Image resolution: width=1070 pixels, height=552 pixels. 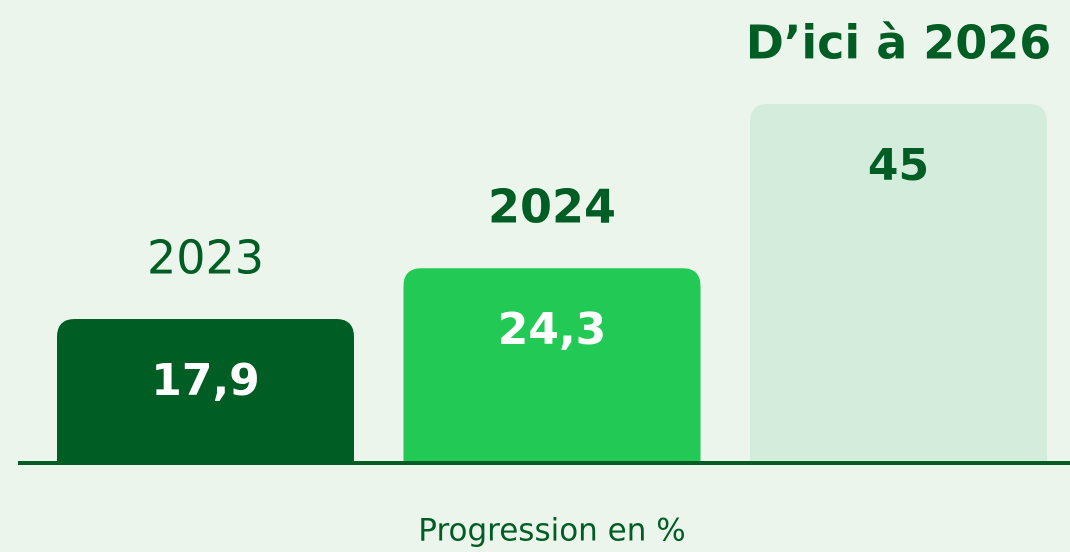 What do you see at coordinates (552, 329) in the screenshot?
I see `value-label: 24,3` at bounding box center [552, 329].